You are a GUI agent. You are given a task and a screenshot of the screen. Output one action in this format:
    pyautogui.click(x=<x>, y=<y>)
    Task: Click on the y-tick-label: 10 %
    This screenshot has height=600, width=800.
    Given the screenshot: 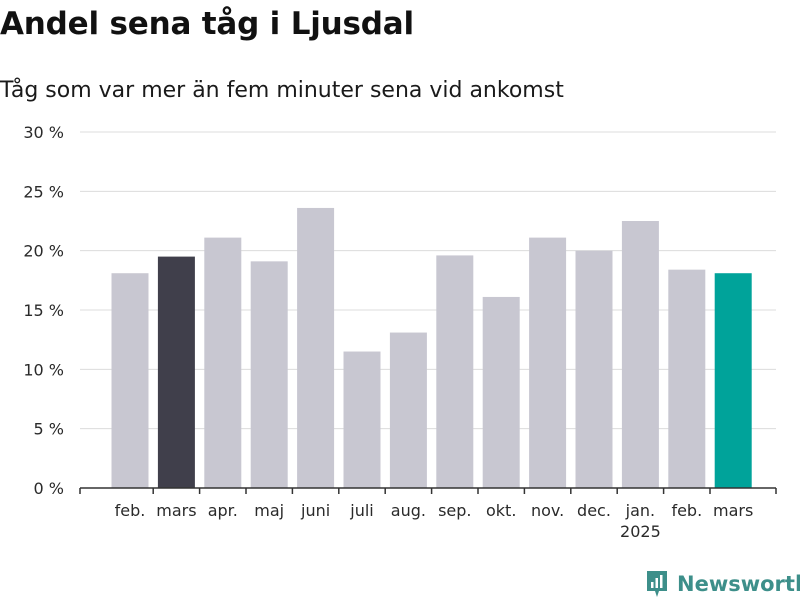 What is the action you would take?
    pyautogui.click(x=43, y=369)
    